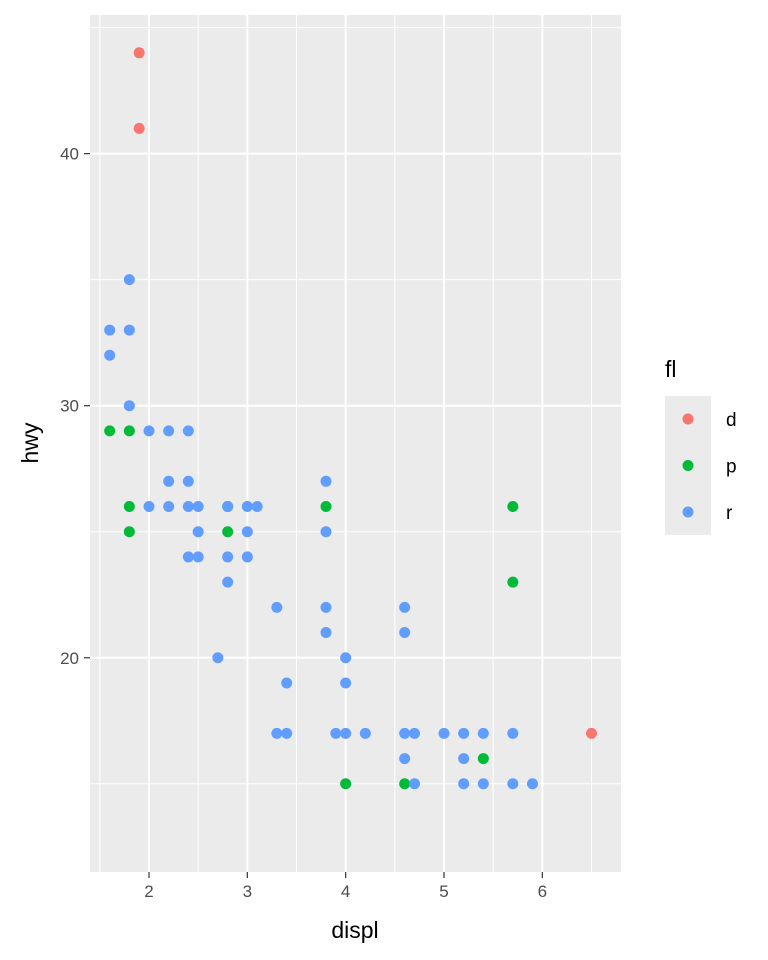 This screenshot has height=960, width=768. I want to click on legend-entries: d p r, so click(709, 467).